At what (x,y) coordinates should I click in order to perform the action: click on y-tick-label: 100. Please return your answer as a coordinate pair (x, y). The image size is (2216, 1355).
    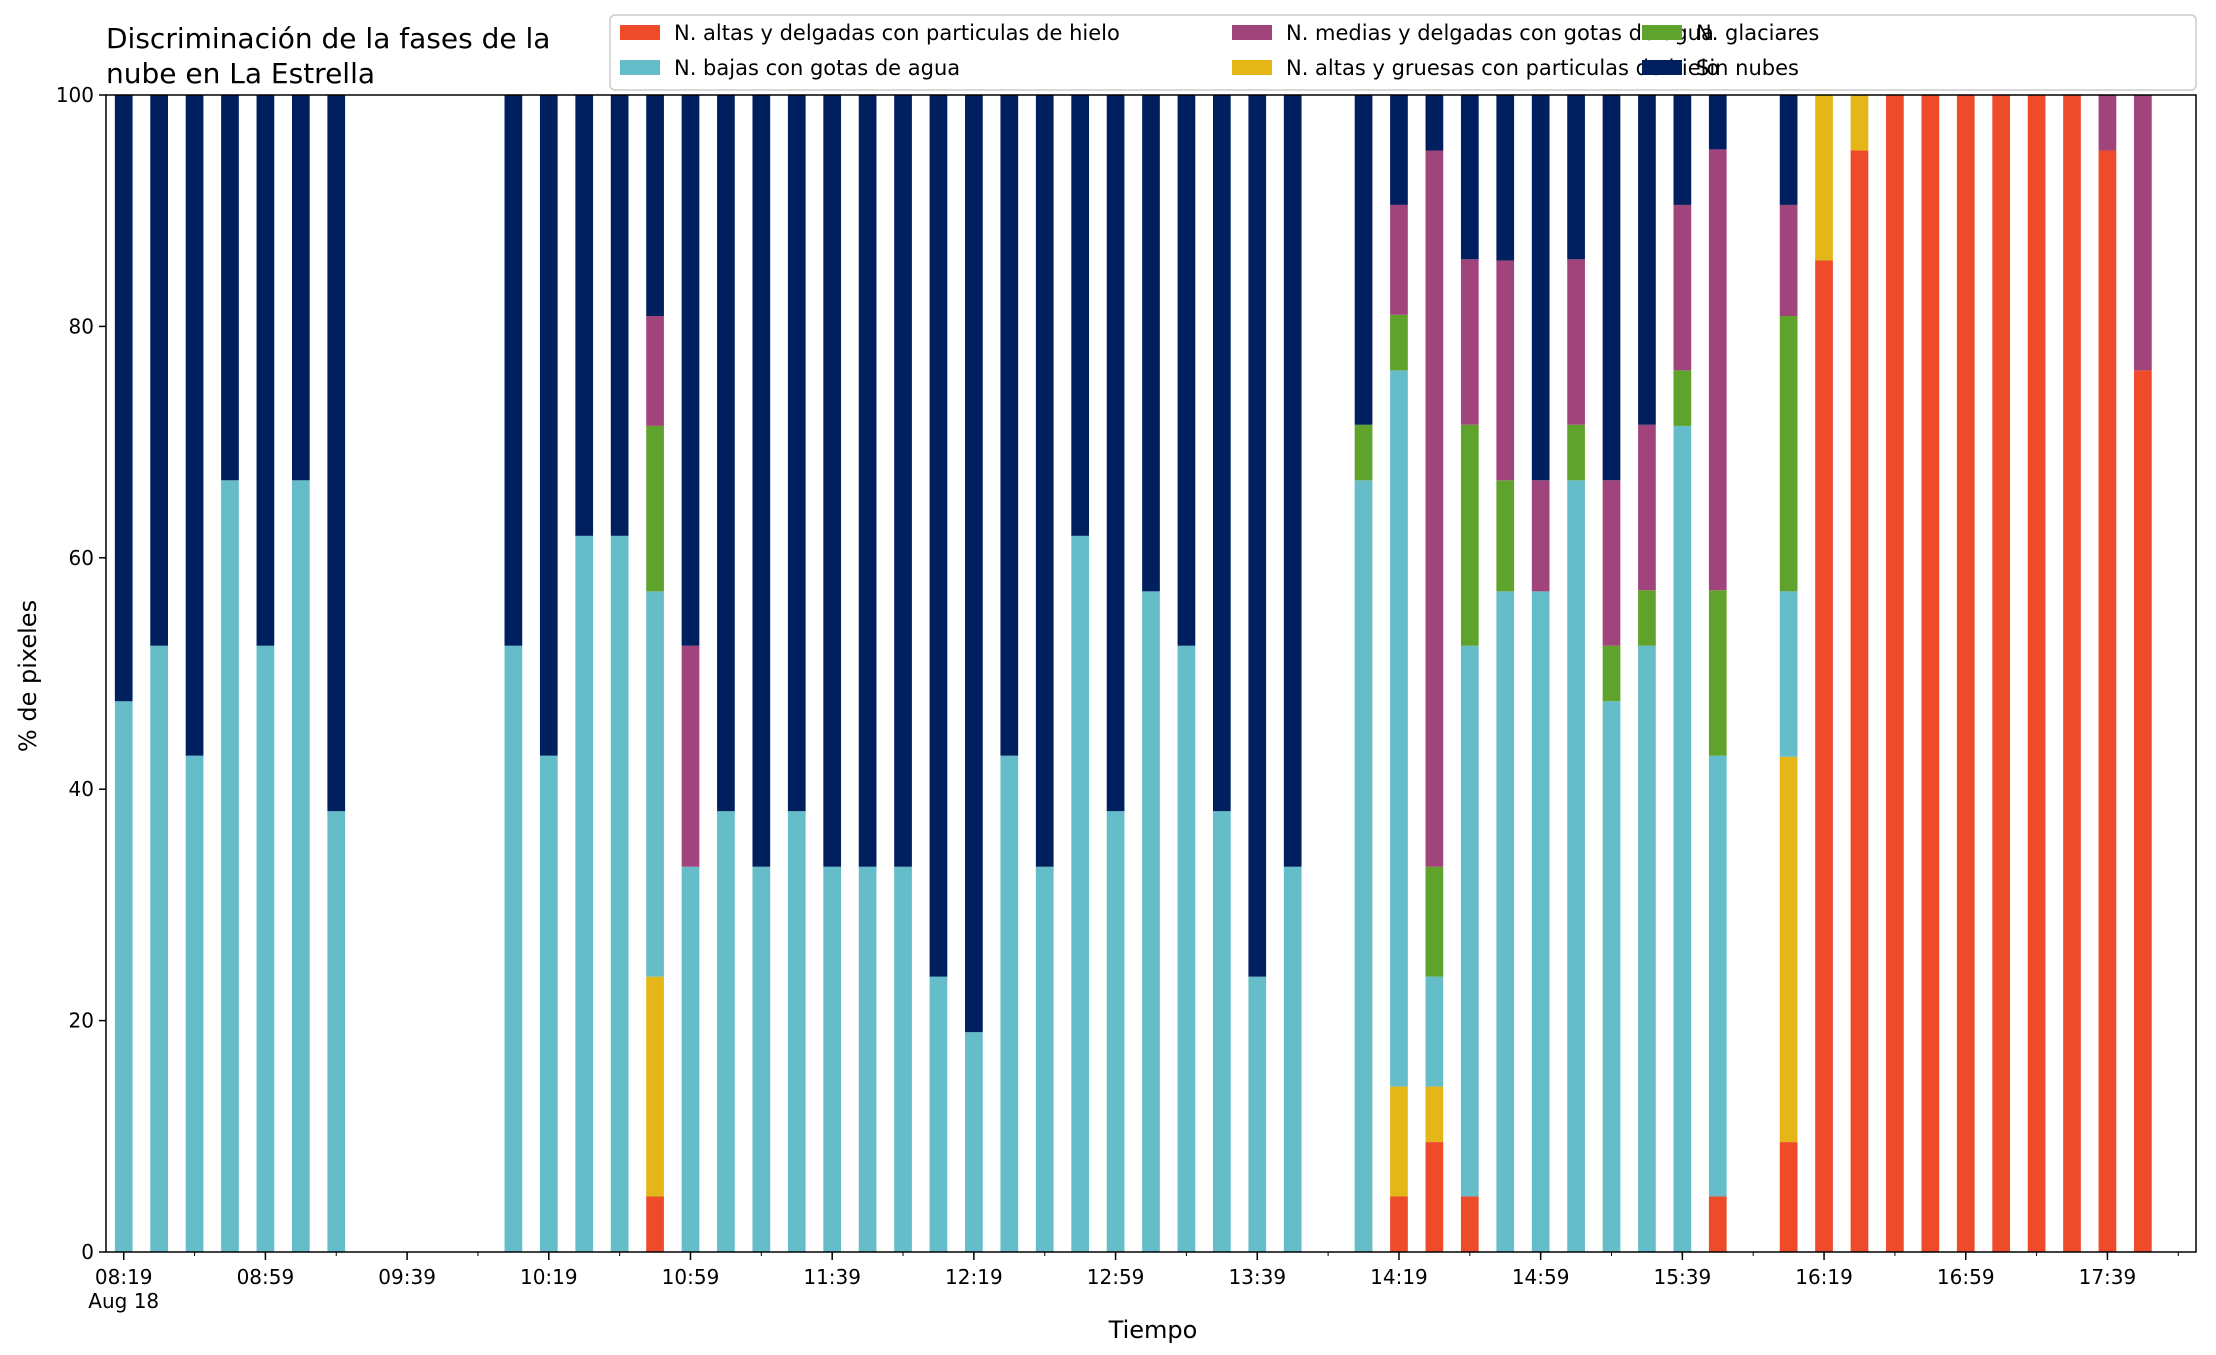
    Looking at the image, I should click on (75, 95).